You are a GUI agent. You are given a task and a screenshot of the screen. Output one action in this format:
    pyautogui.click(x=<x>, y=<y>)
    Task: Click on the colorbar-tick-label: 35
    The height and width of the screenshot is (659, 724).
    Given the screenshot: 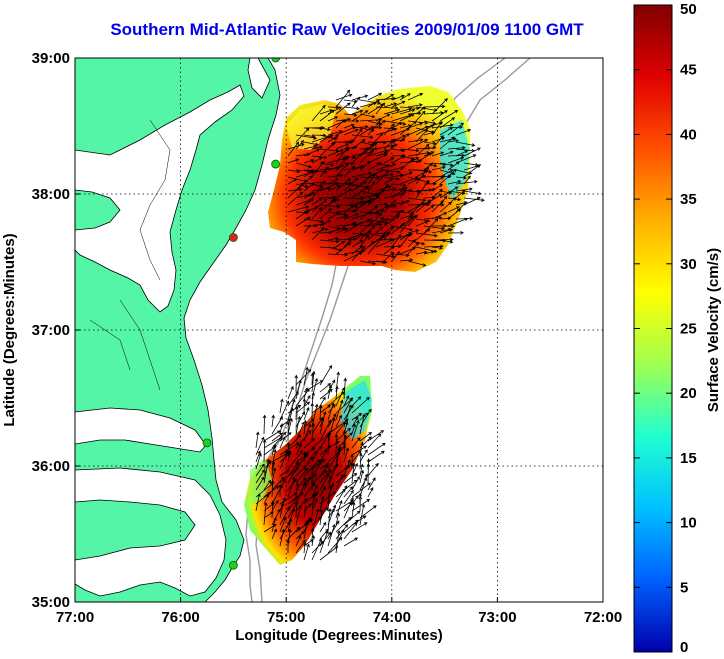 What is the action you would take?
    pyautogui.click(x=688, y=199)
    